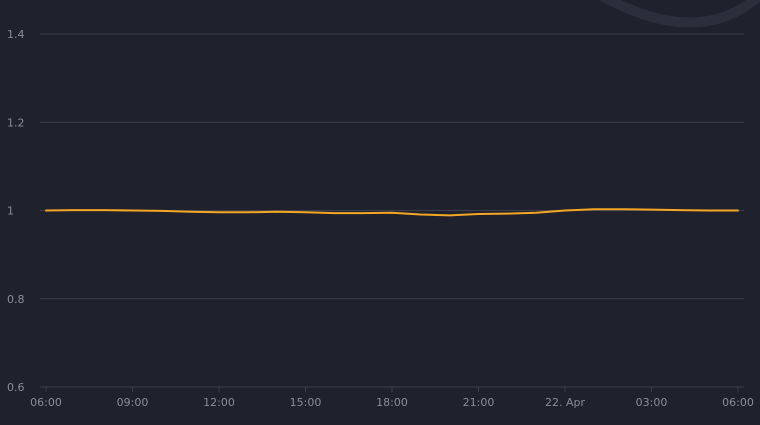 Image resolution: width=760 pixels, height=425 pixels. What do you see at coordinates (16, 299) in the screenshot?
I see `y-tick-label: 0.8` at bounding box center [16, 299].